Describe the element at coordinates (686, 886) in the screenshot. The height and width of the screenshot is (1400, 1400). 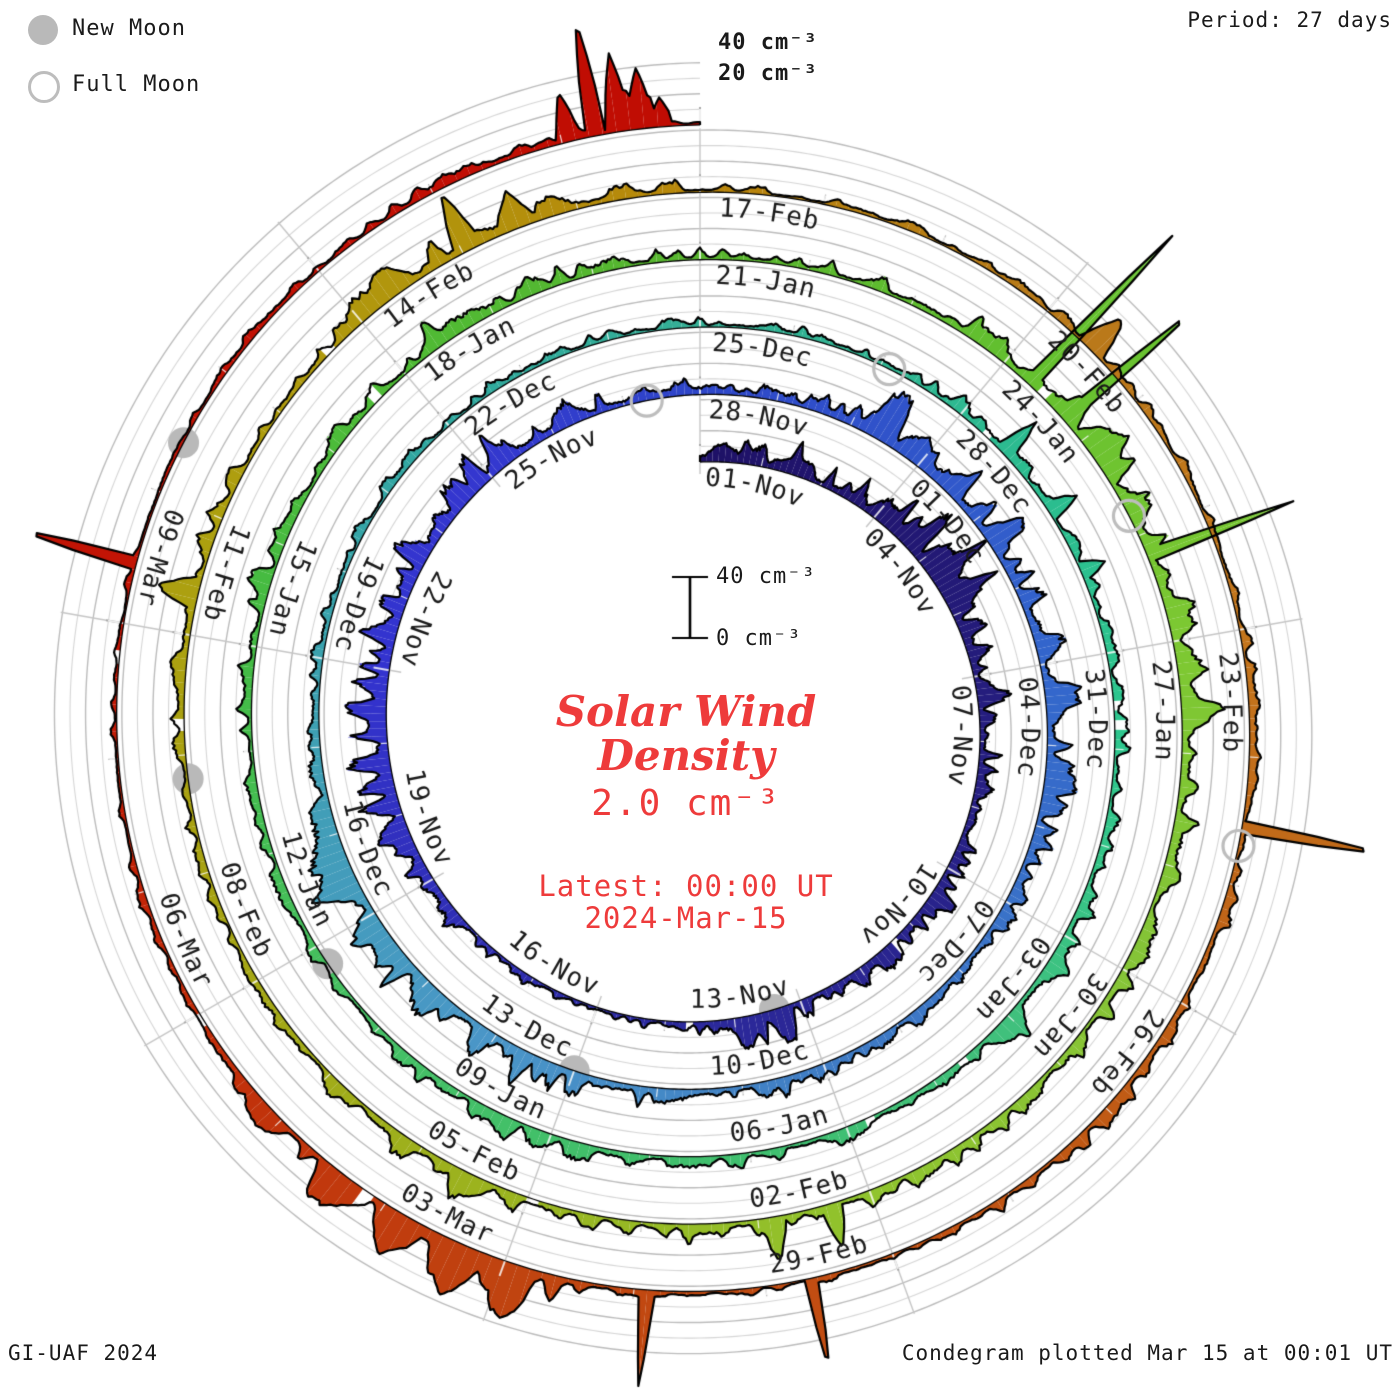
I see `latest-time: Latest: 00:00 UT` at that location.